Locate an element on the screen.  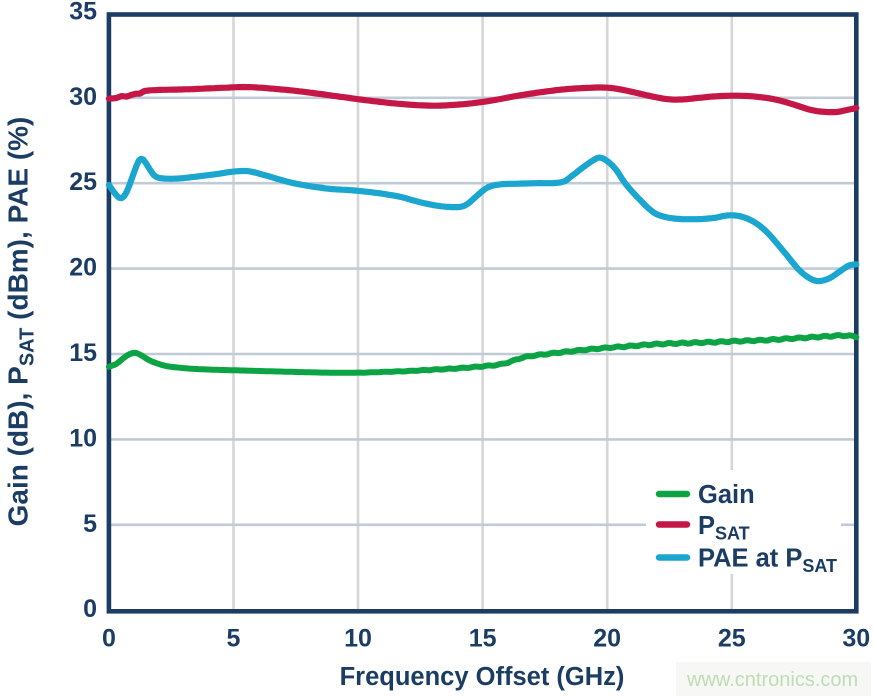
svg-text: www.cntronics.com is located at coordinates (772, 680).